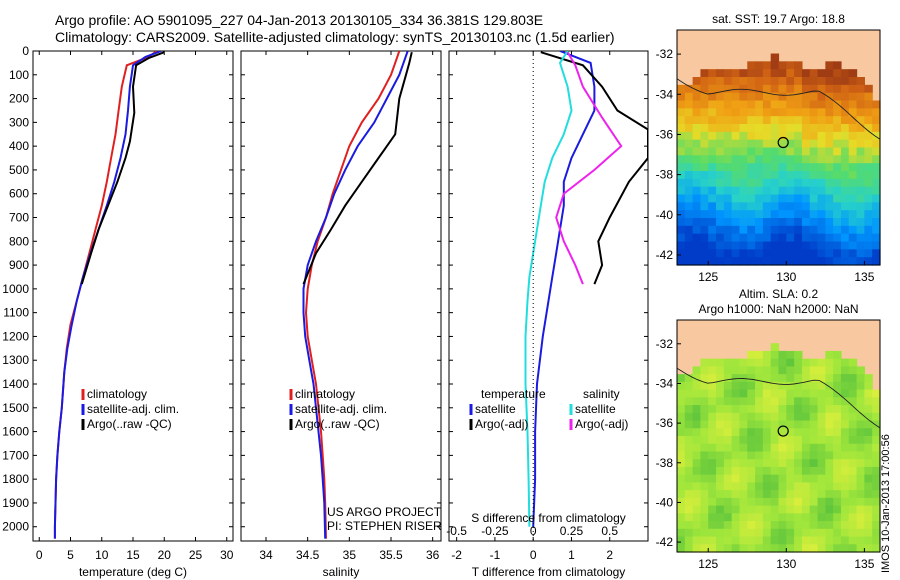 The width and height of the screenshot is (900, 580). I want to click on x-tick-label: 10, so click(102, 555).